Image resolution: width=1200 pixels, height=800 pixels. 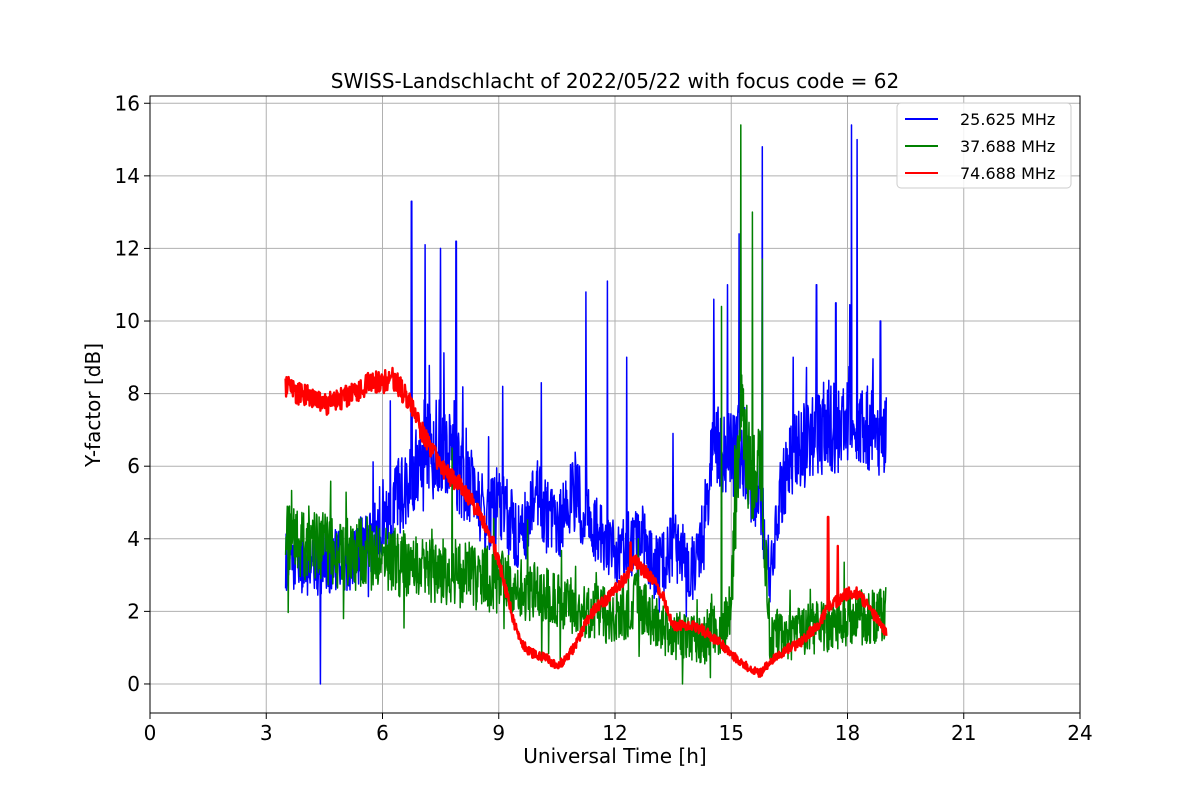 I want to click on y-axis-label: Y-factor [dB], so click(x=93, y=405).